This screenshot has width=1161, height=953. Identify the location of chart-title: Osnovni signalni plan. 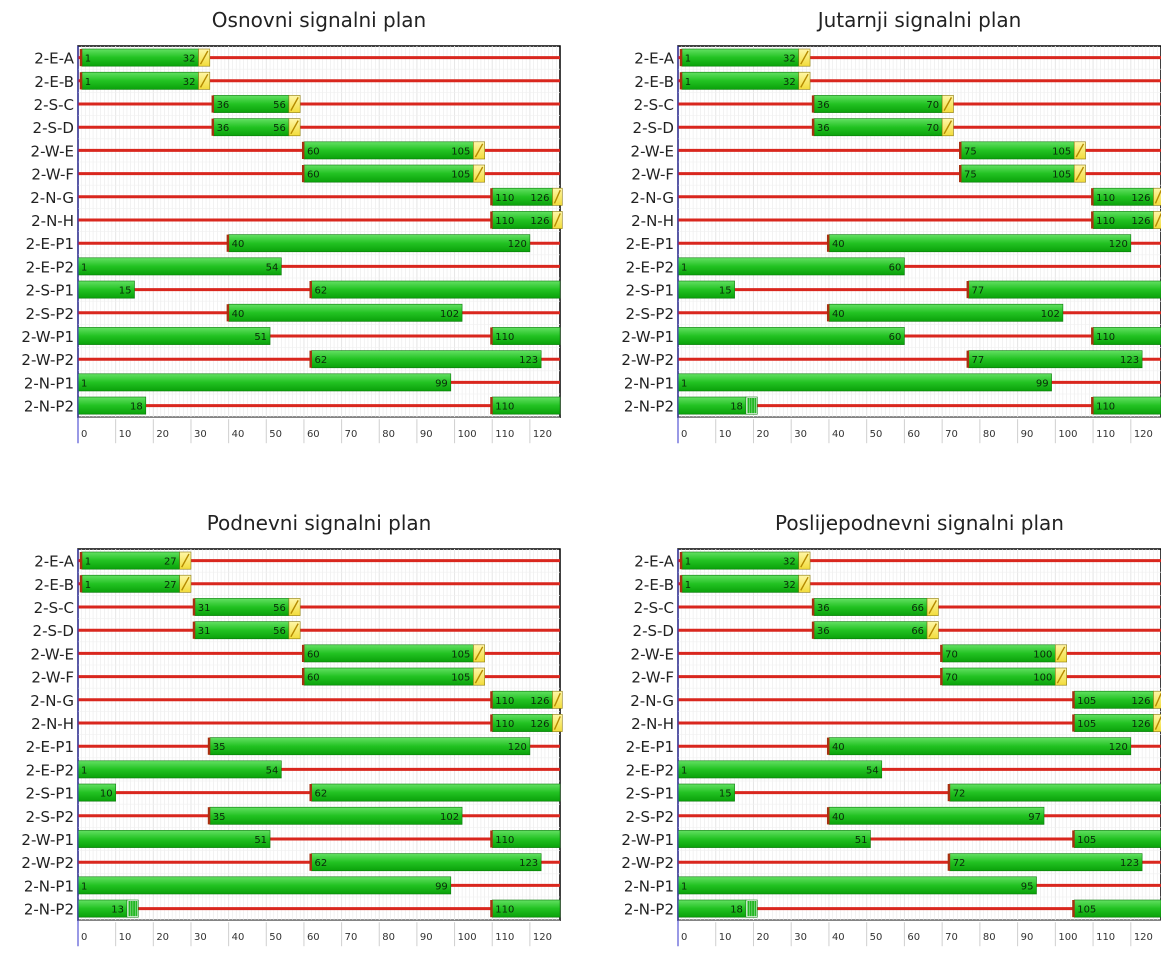
(319, 20).